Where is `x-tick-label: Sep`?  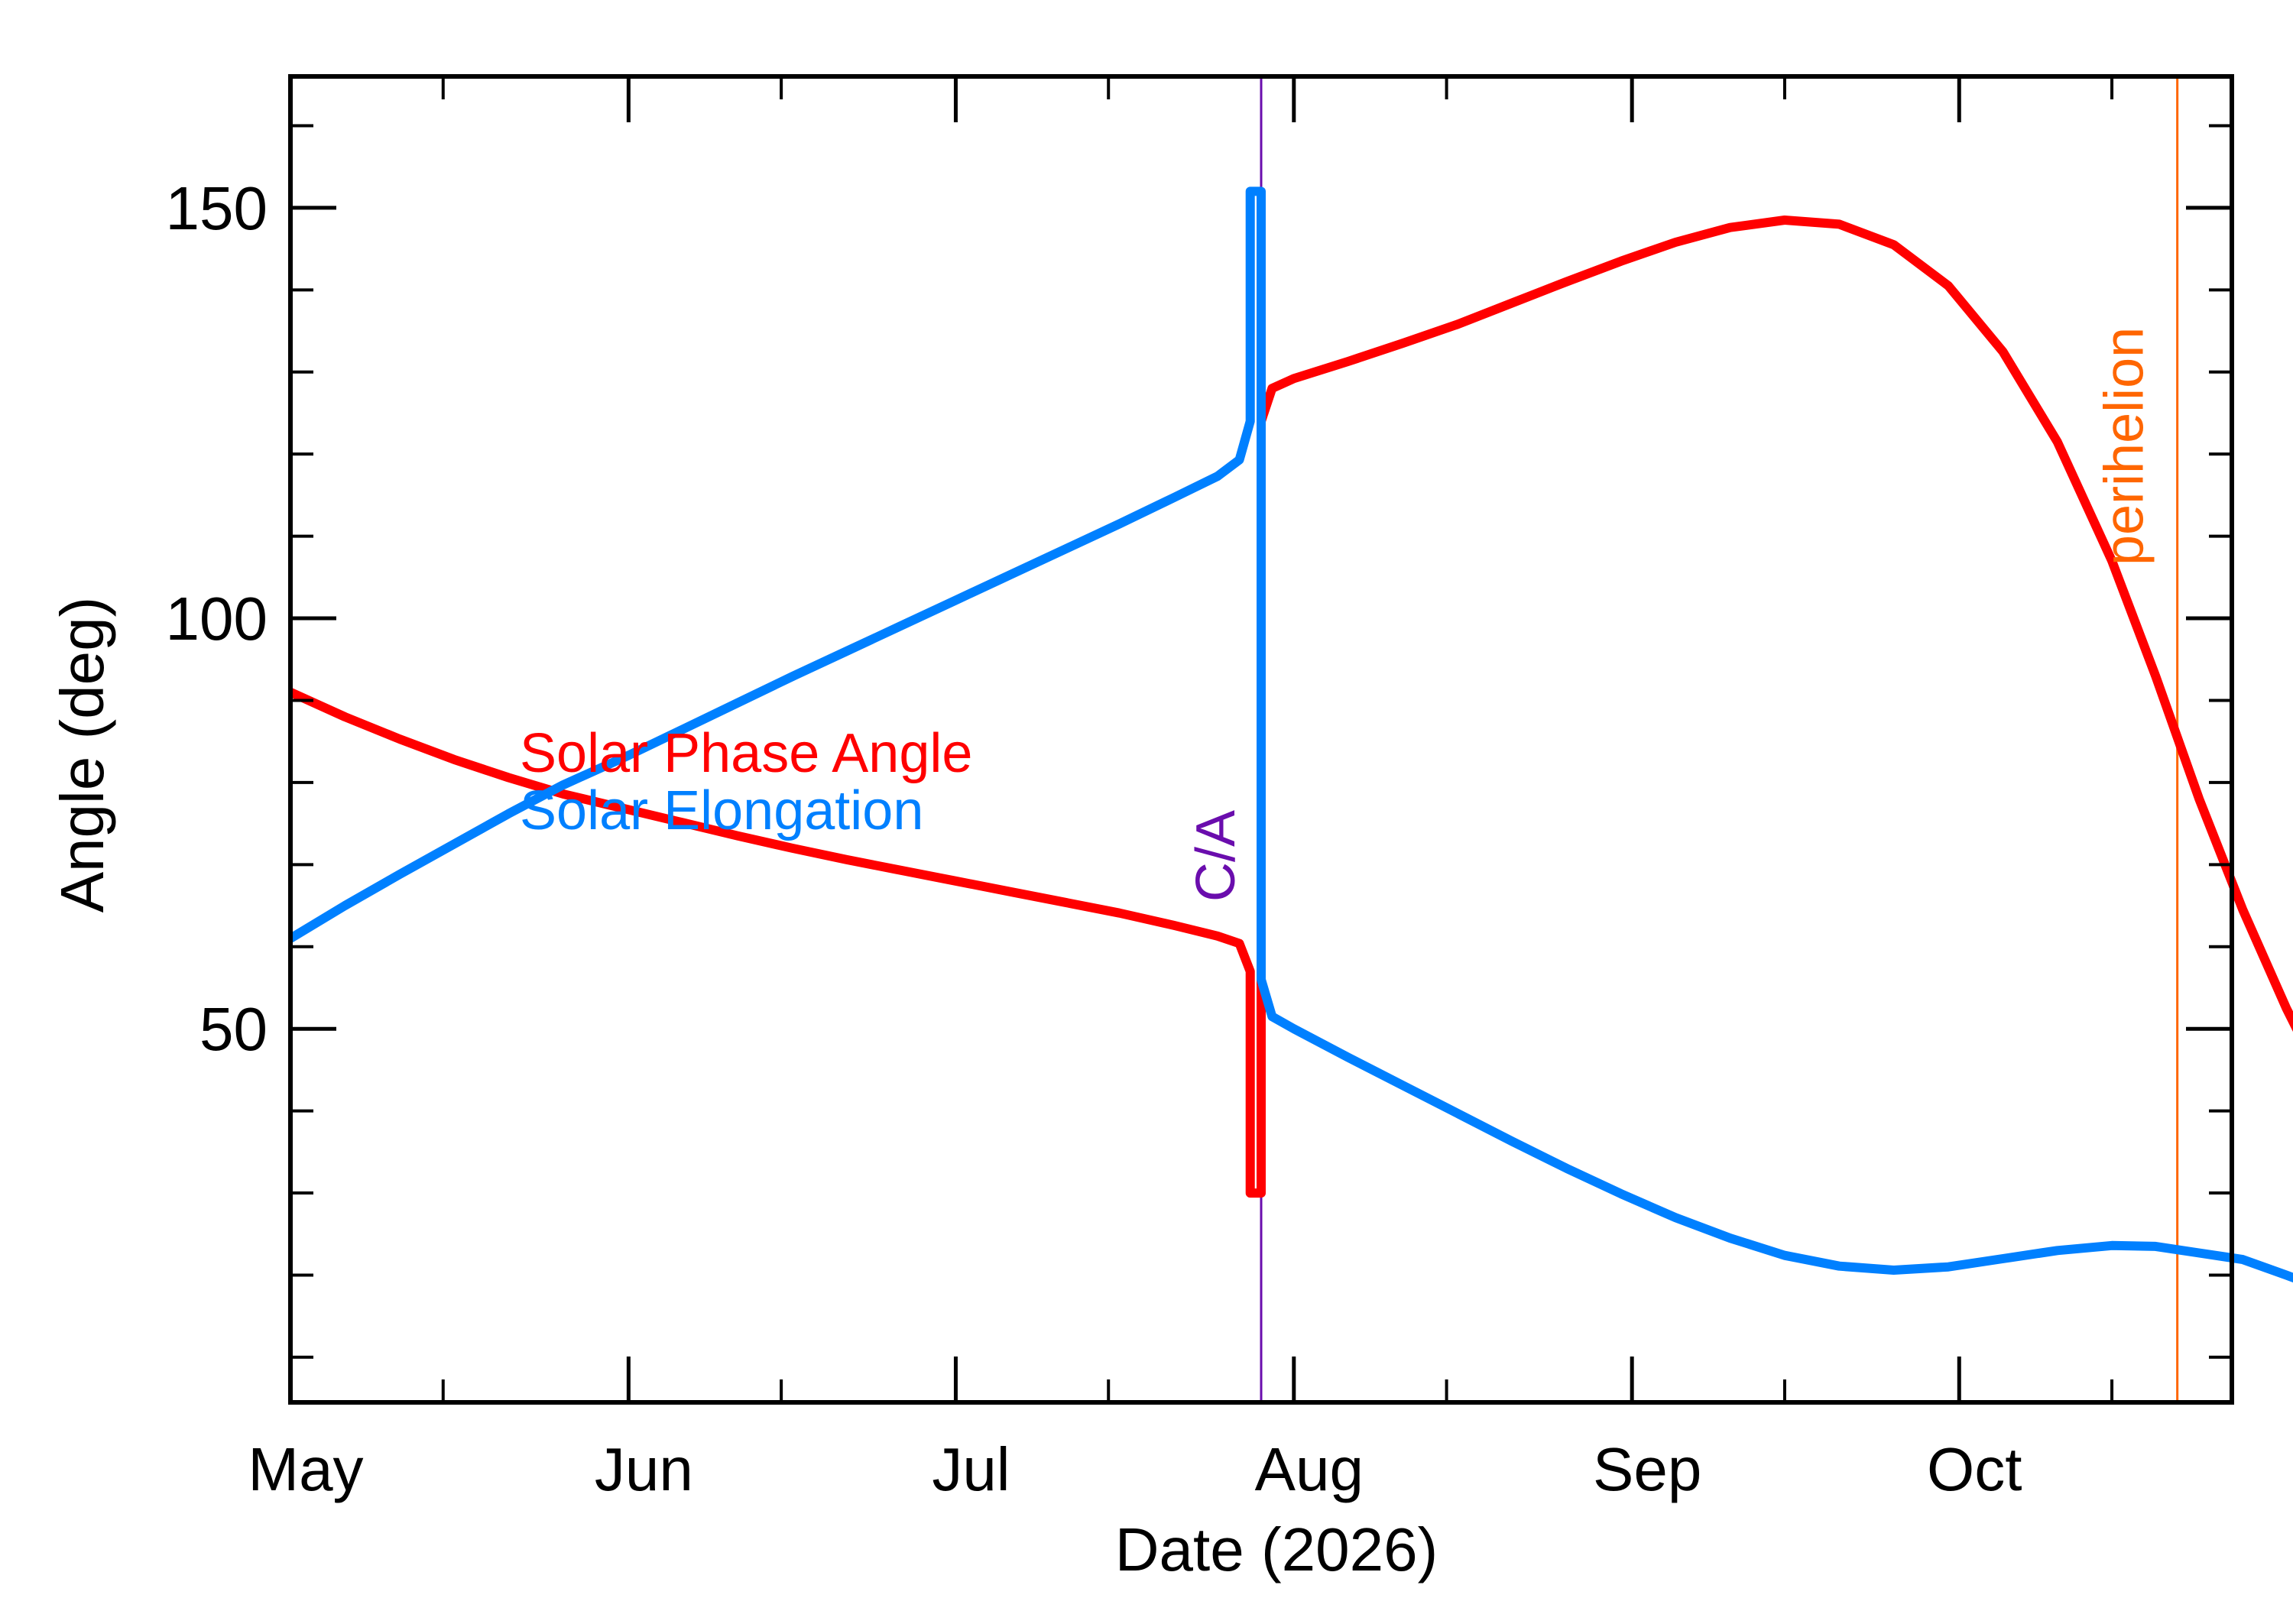
x-tick-label: Sep is located at coordinates (1647, 1469).